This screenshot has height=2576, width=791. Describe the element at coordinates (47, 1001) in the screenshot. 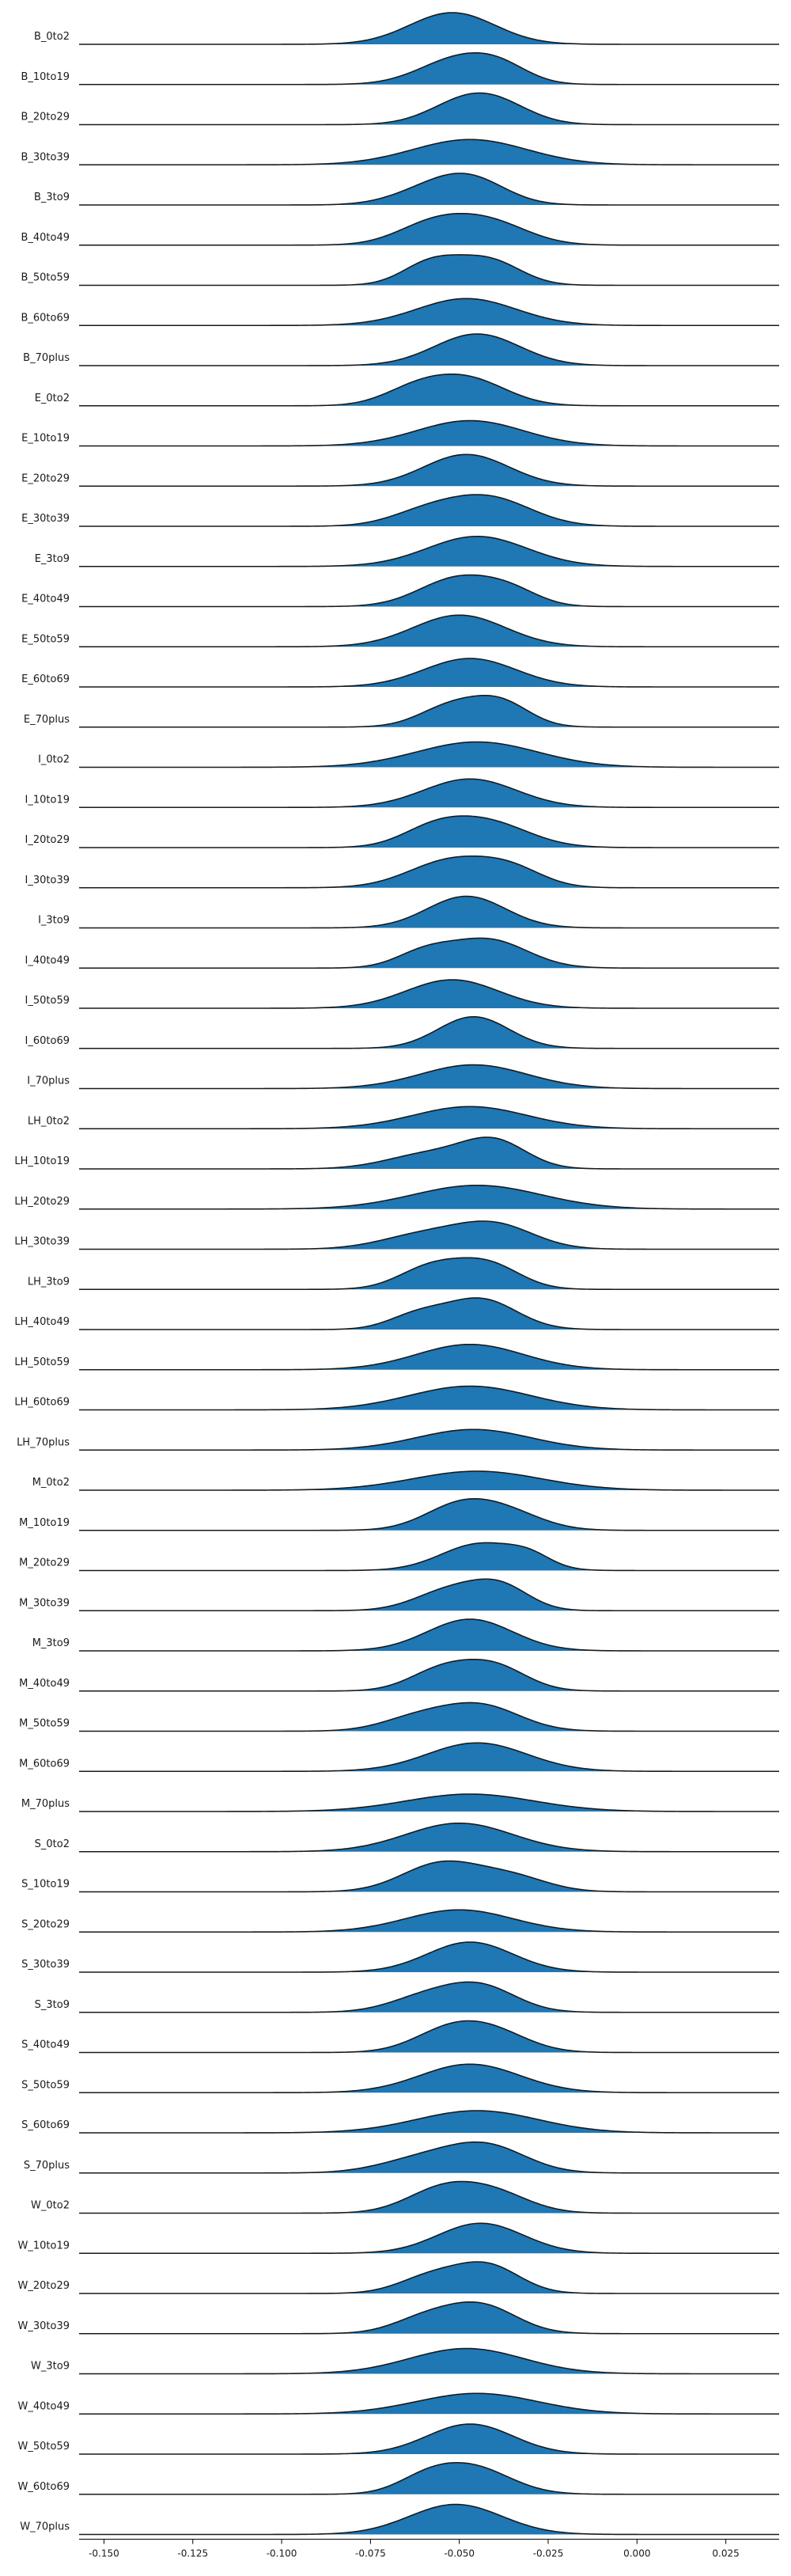

I see `row-label: I_50to59` at that location.